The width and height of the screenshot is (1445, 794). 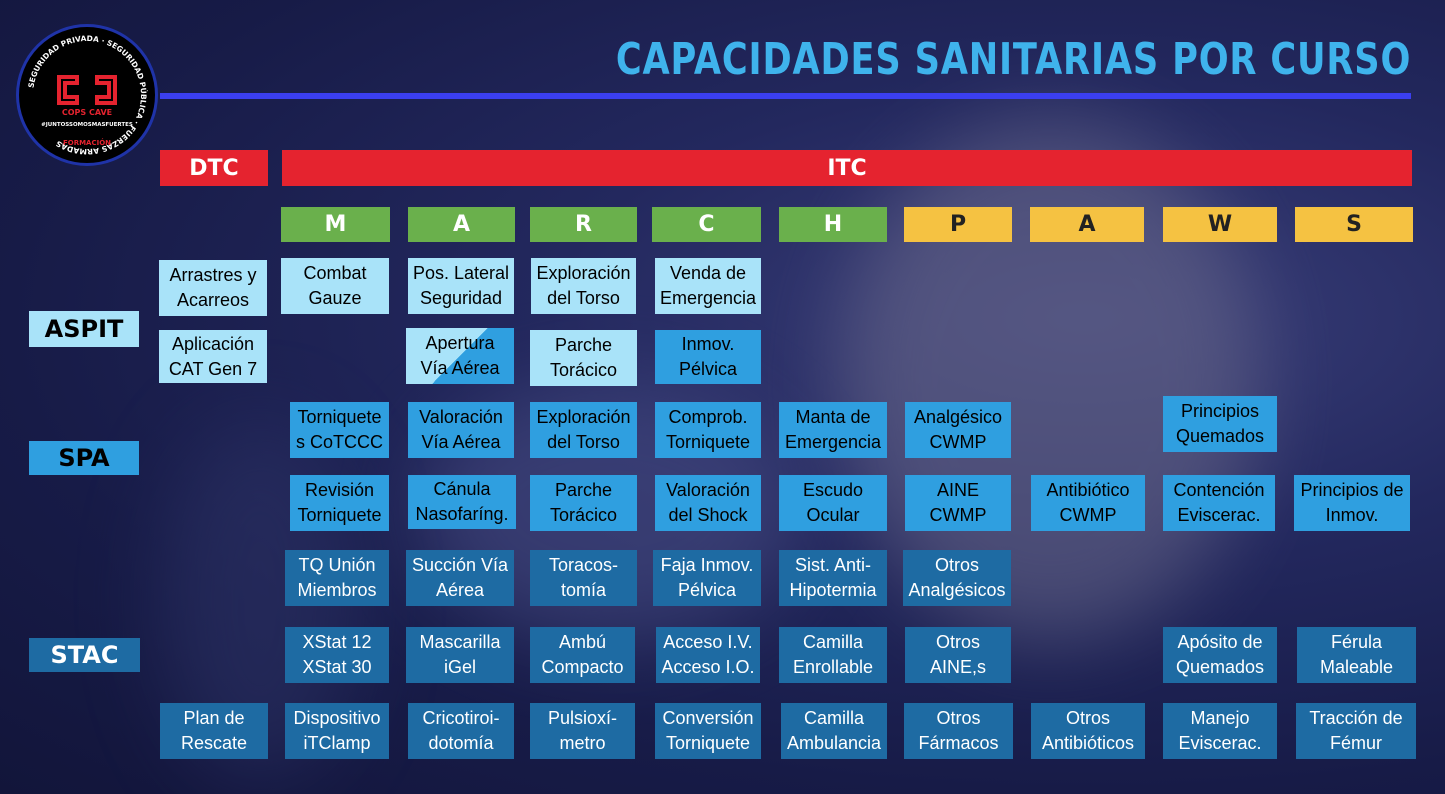 What do you see at coordinates (339, 430) in the screenshot?
I see `skill-cell: Torniquete s CoTCCC` at bounding box center [339, 430].